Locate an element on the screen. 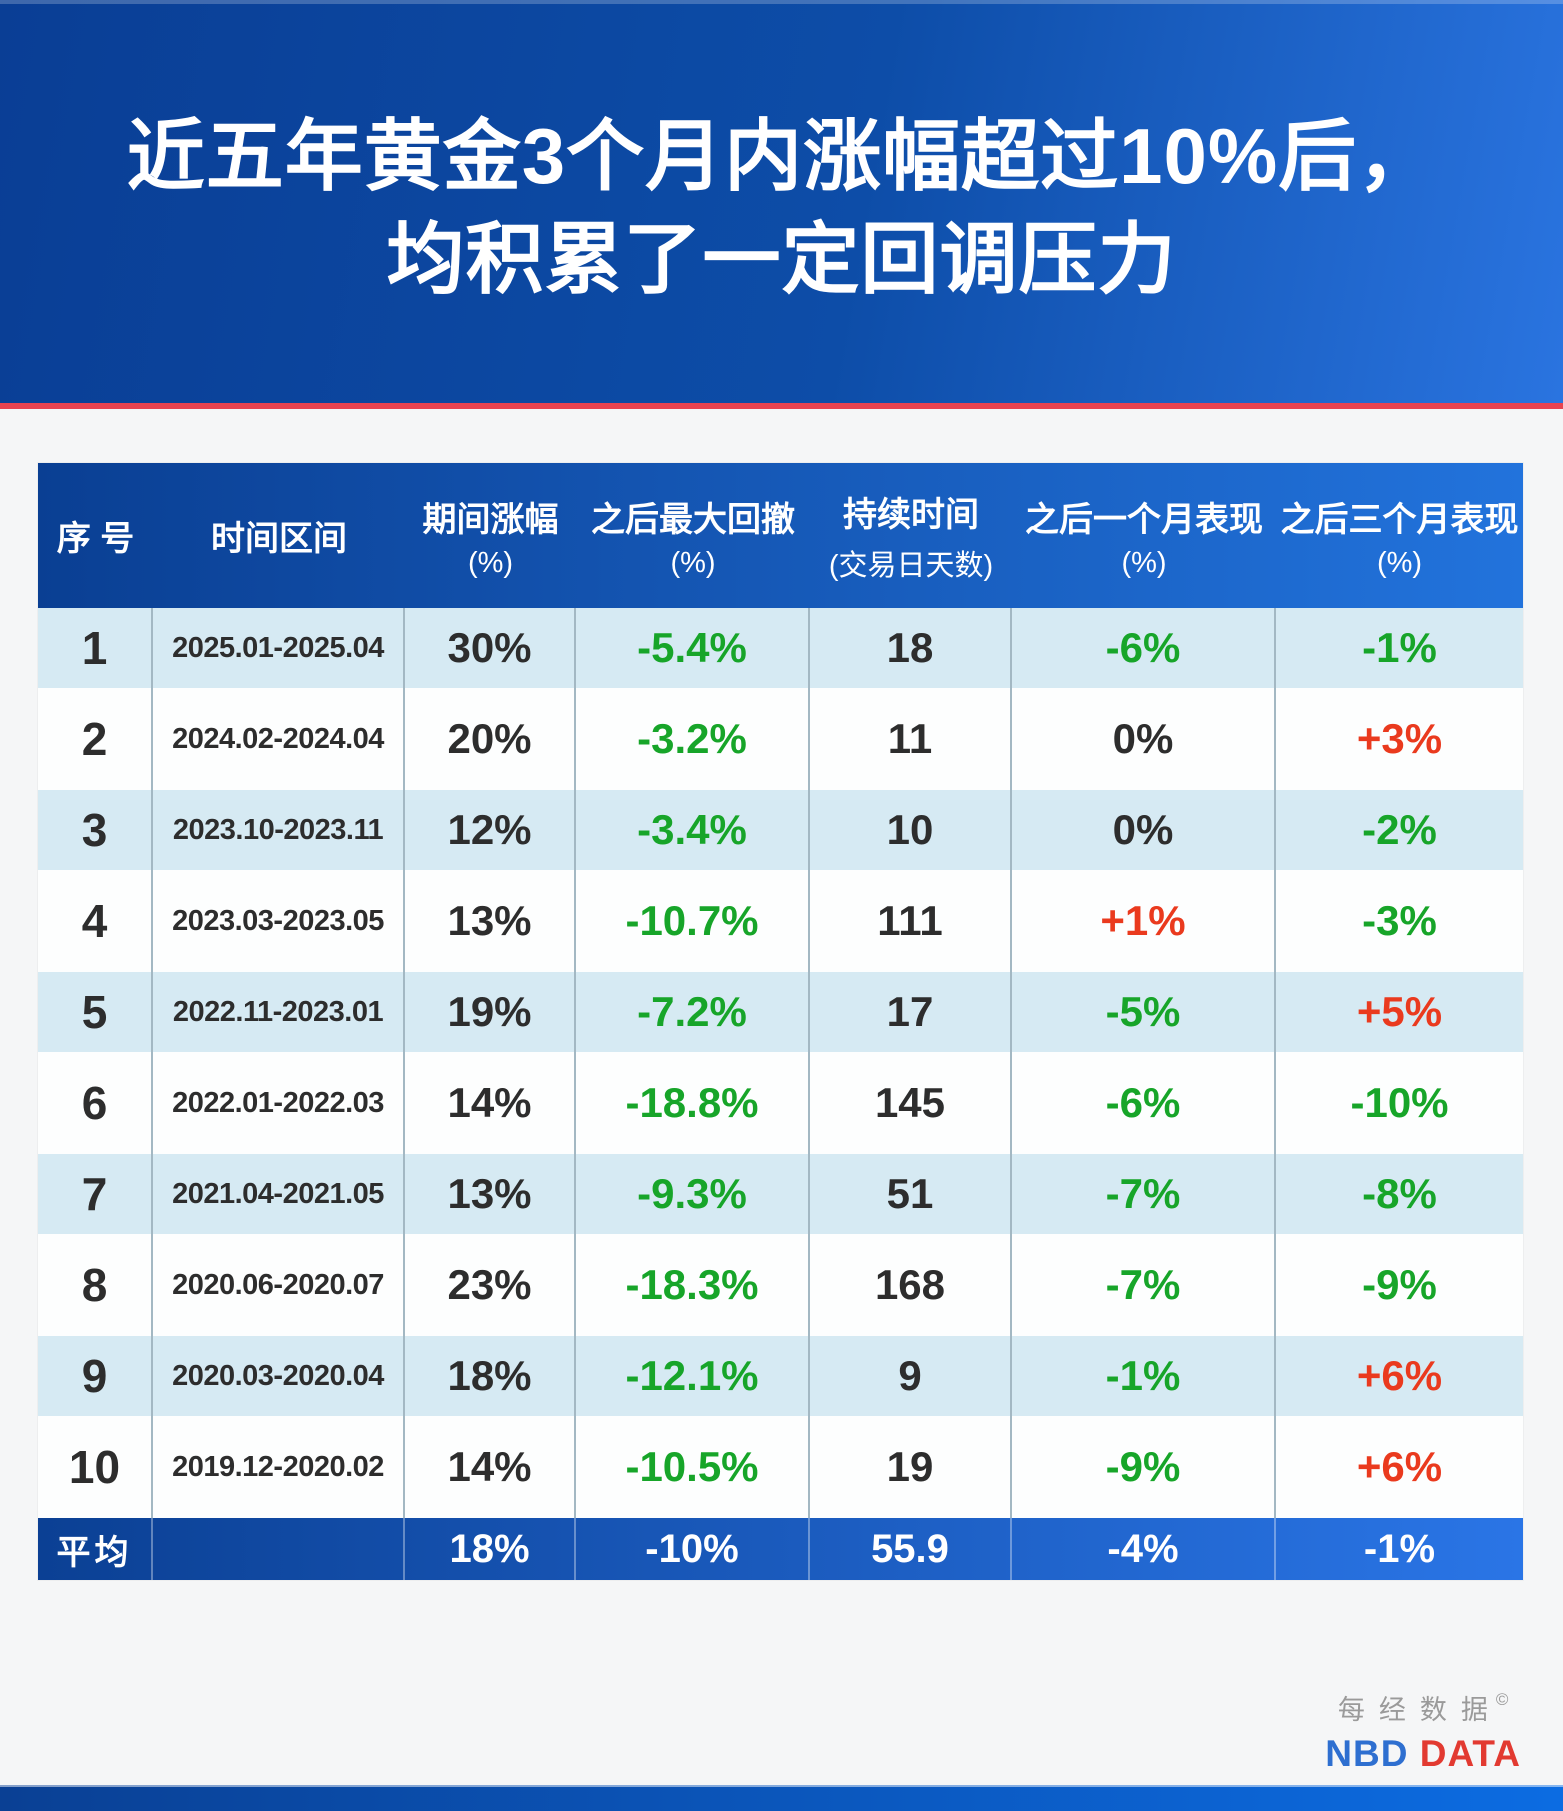 Image resolution: width=1563 pixels, height=1811 pixels. cell-serial: 3 is located at coordinates (95, 830).